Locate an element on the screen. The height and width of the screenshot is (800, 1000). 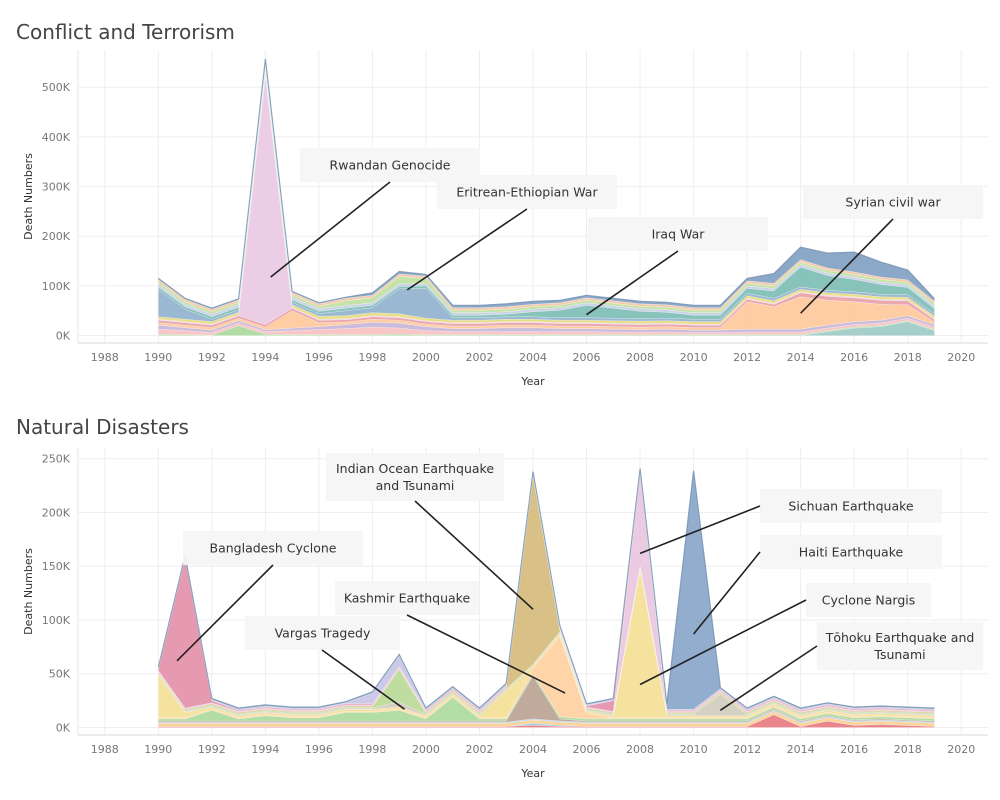
annotation: Vargas Tragedy is located at coordinates (325, 663).